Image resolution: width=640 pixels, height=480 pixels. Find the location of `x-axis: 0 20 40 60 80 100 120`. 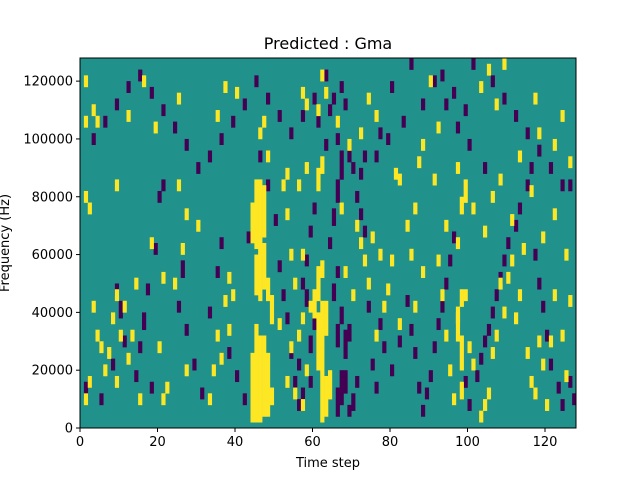

x-axis: 0 20 40 60 80 100 120 is located at coordinates (316, 439).